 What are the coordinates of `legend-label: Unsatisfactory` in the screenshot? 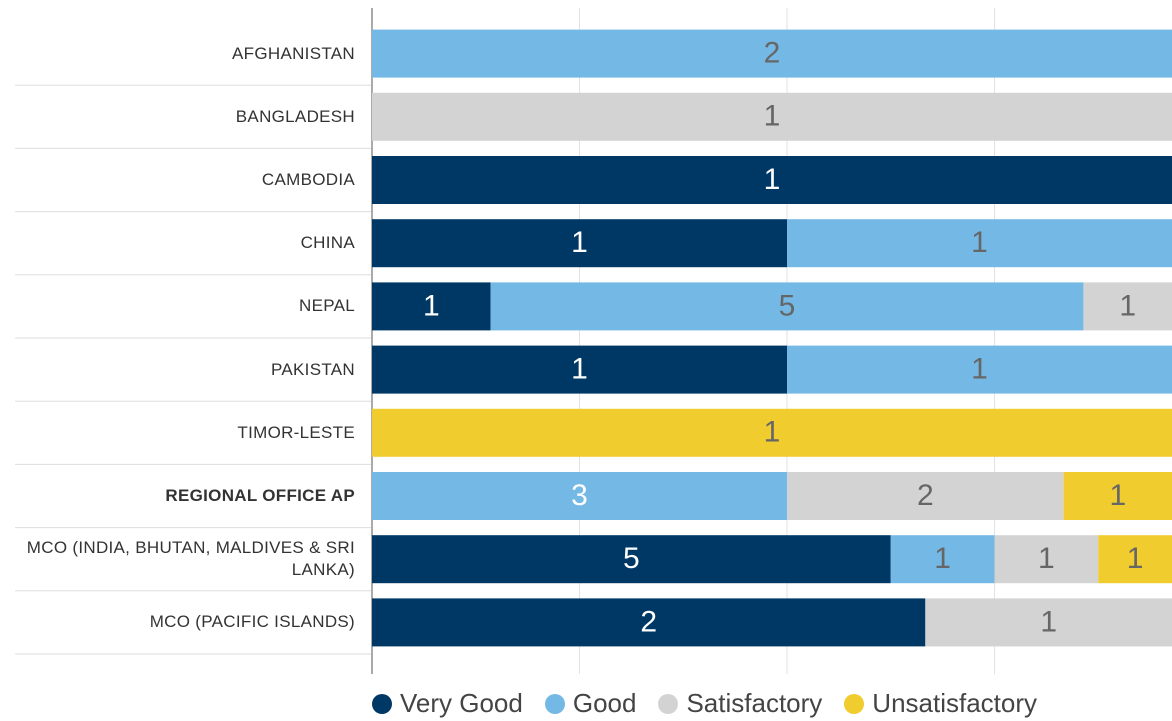 It's located at (955, 703).